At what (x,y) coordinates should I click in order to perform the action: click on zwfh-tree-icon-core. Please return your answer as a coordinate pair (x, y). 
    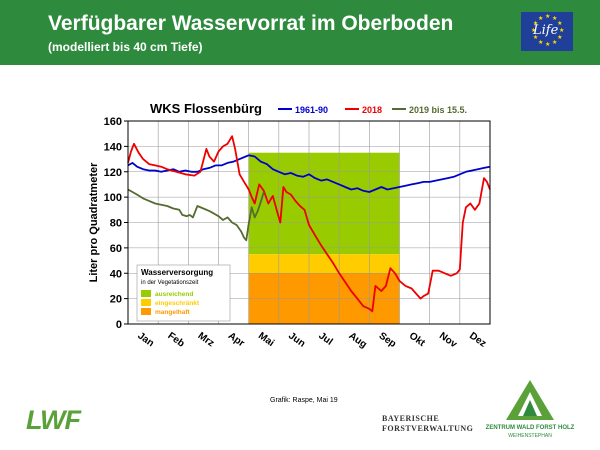
    Looking at the image, I should click on (530, 408).